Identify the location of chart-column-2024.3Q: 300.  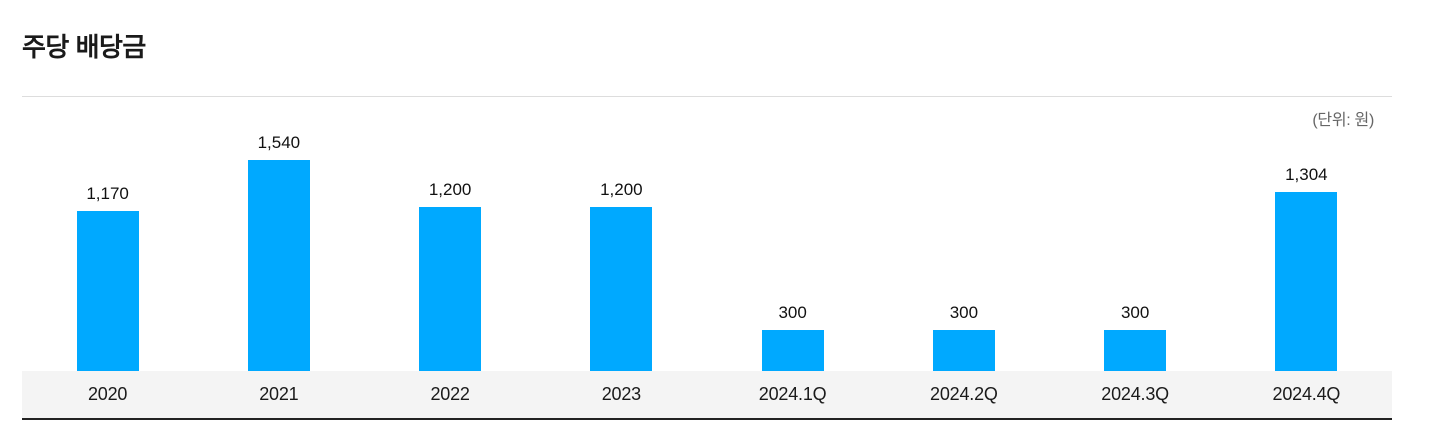
(1135, 250).